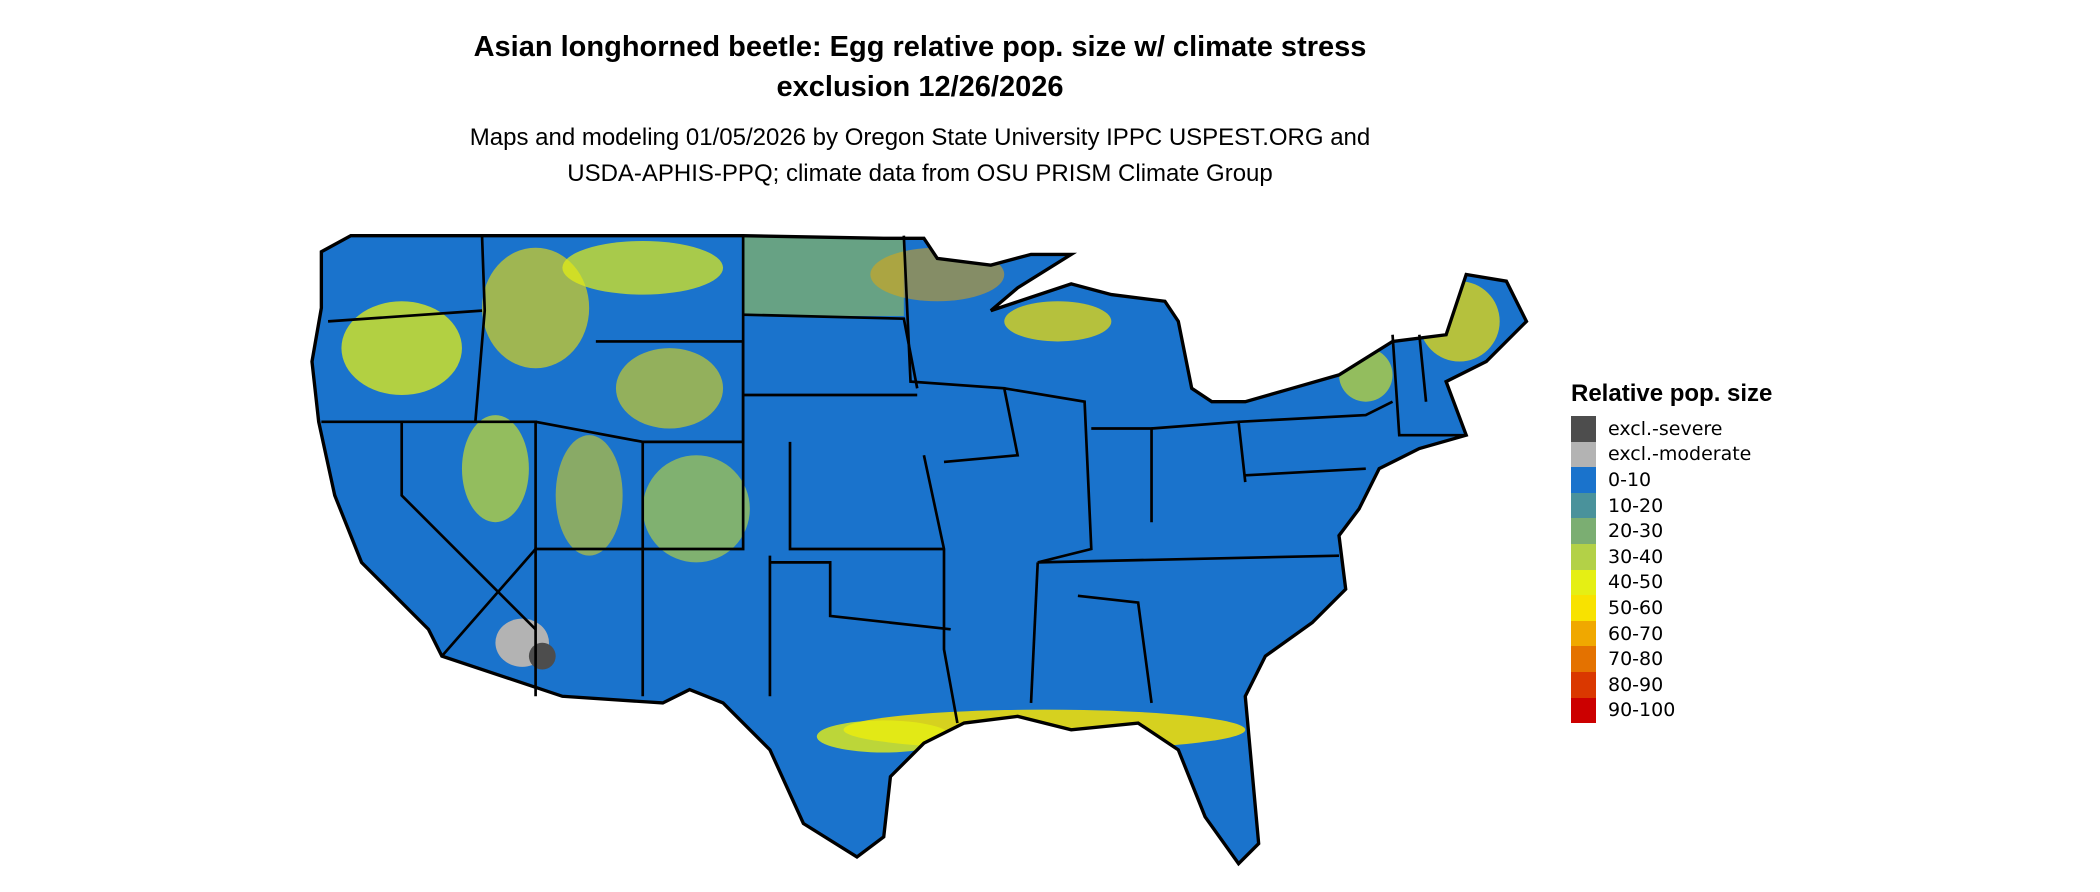 The image size is (2100, 892). Describe the element at coordinates (1671, 582) in the screenshot. I see `legend-item: 40-50` at that location.